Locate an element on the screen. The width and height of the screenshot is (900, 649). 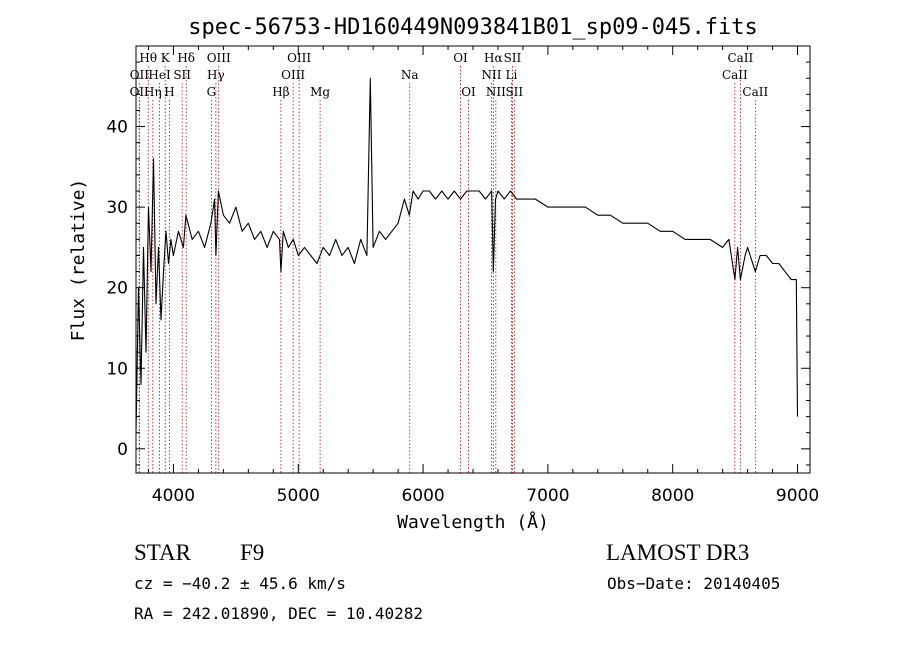
object-subclass: F9 is located at coordinates (252, 552).